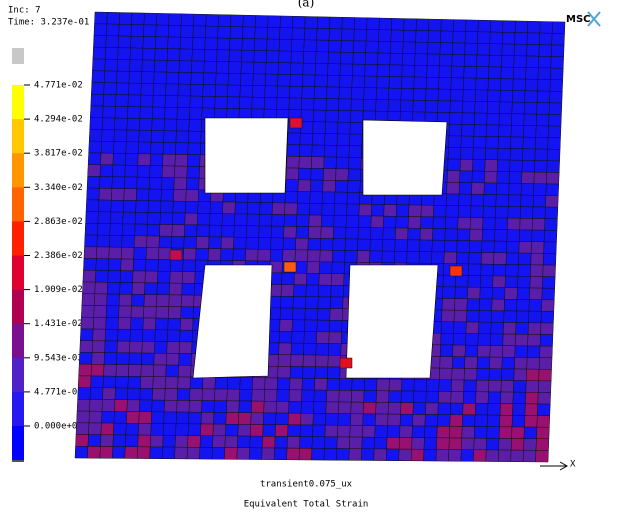  Describe the element at coordinates (58, 324) in the screenshot. I see `legend-label: 1.431e-02` at that location.